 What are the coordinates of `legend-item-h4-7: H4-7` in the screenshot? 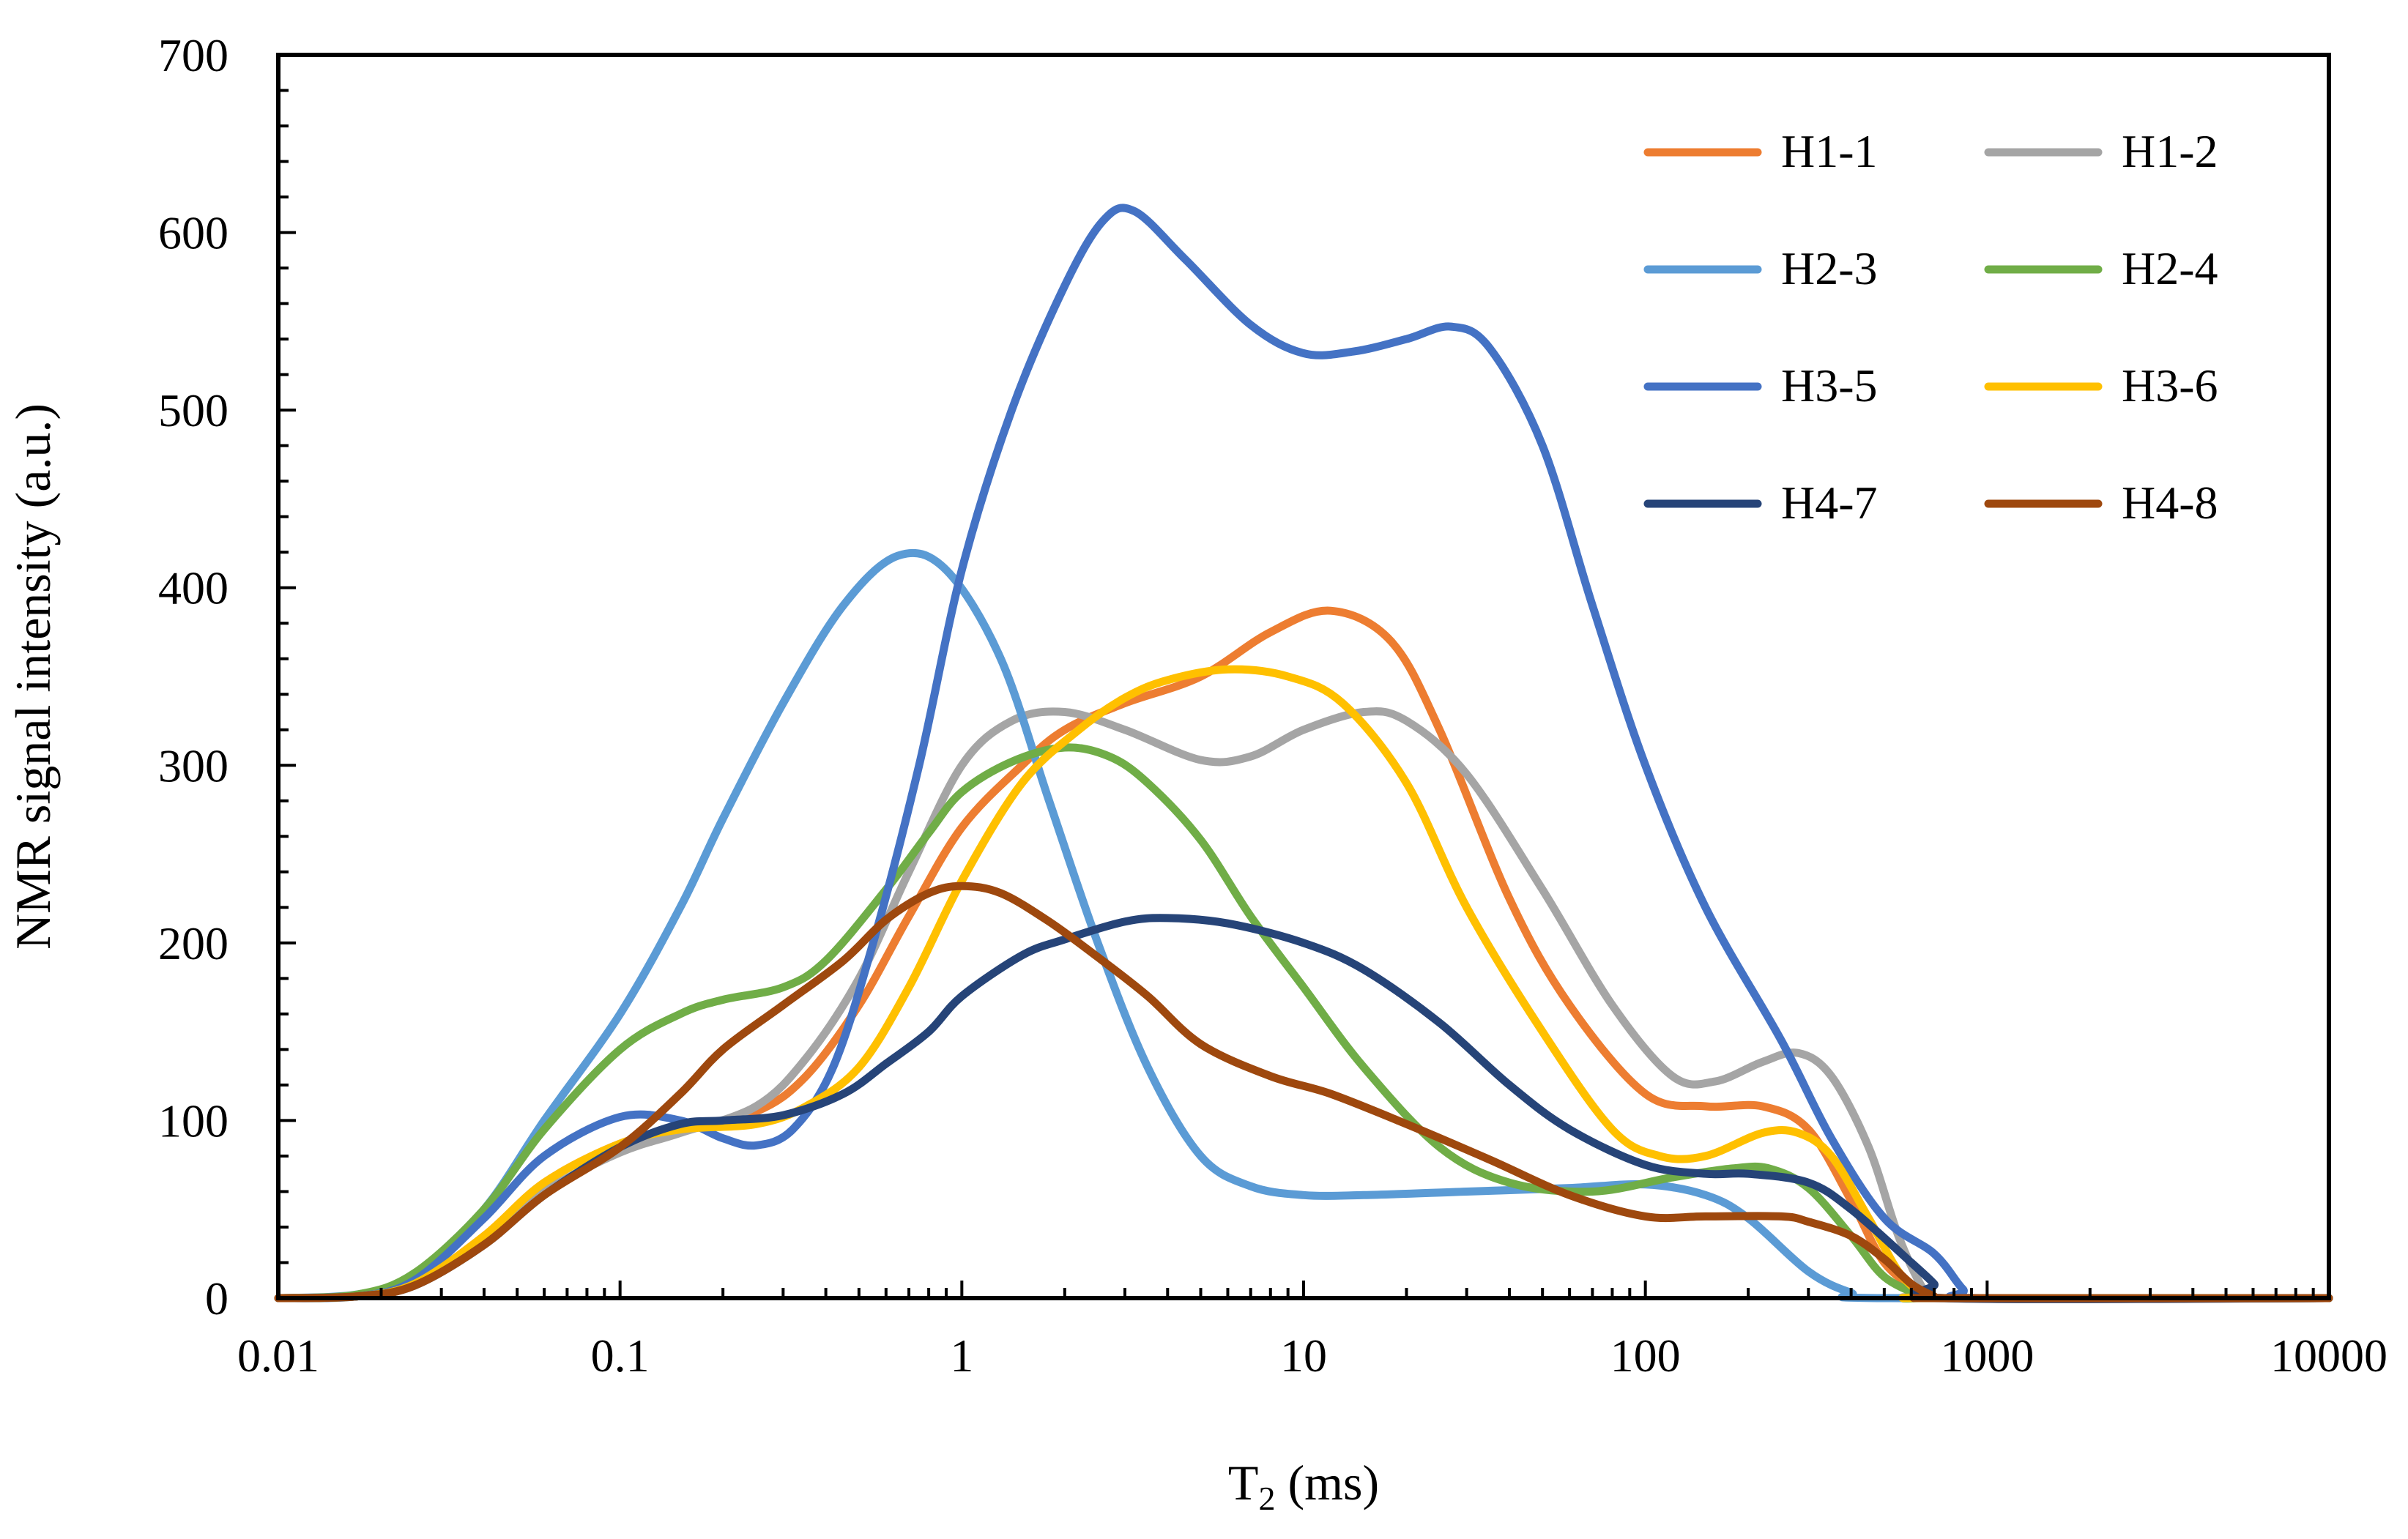 It's located at (1760, 503).